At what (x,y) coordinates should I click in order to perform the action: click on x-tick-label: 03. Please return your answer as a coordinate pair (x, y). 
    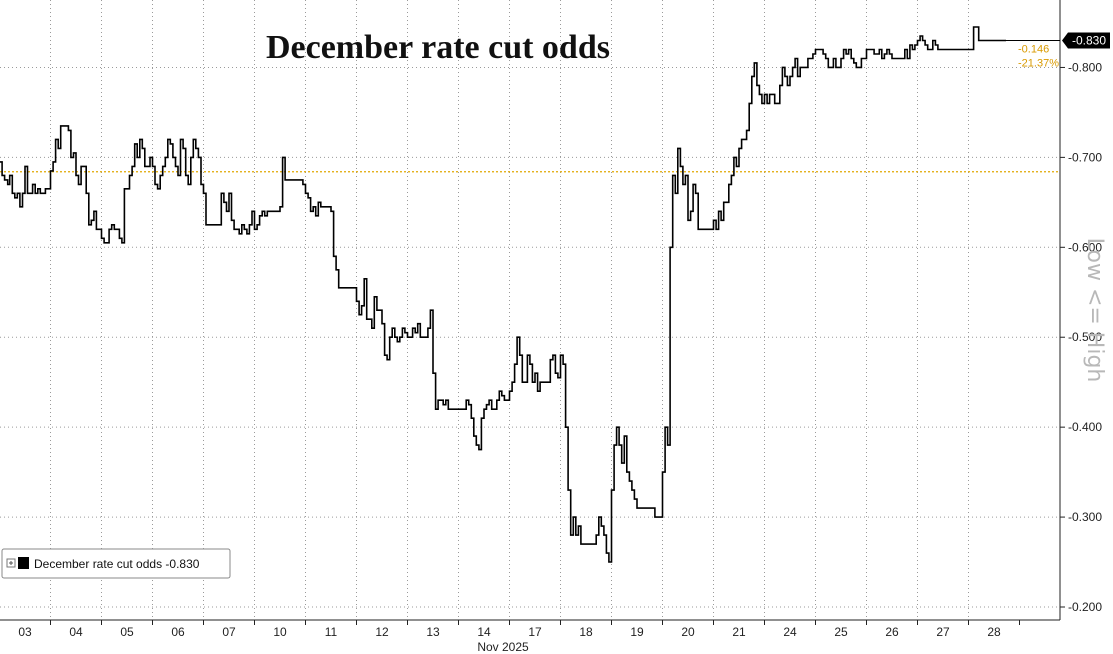
    Looking at the image, I should click on (25, 632).